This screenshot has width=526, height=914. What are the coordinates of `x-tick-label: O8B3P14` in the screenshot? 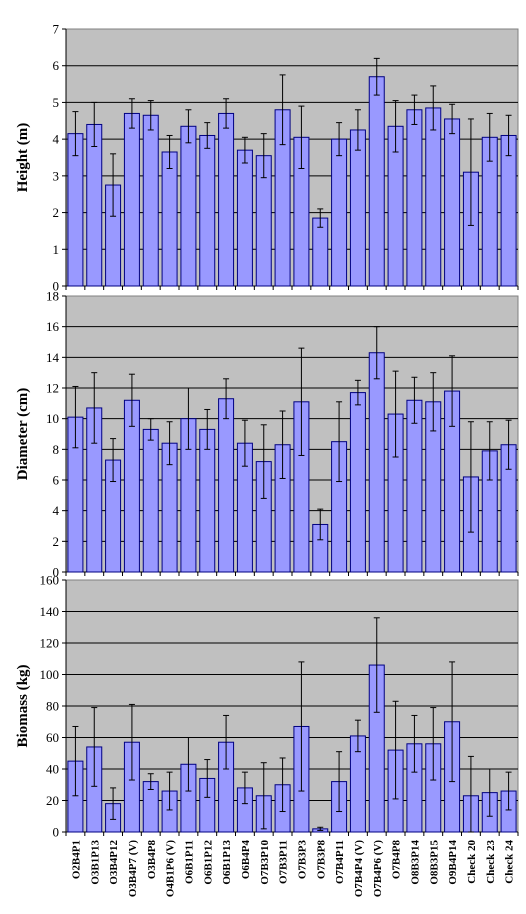 It's located at (415, 862).